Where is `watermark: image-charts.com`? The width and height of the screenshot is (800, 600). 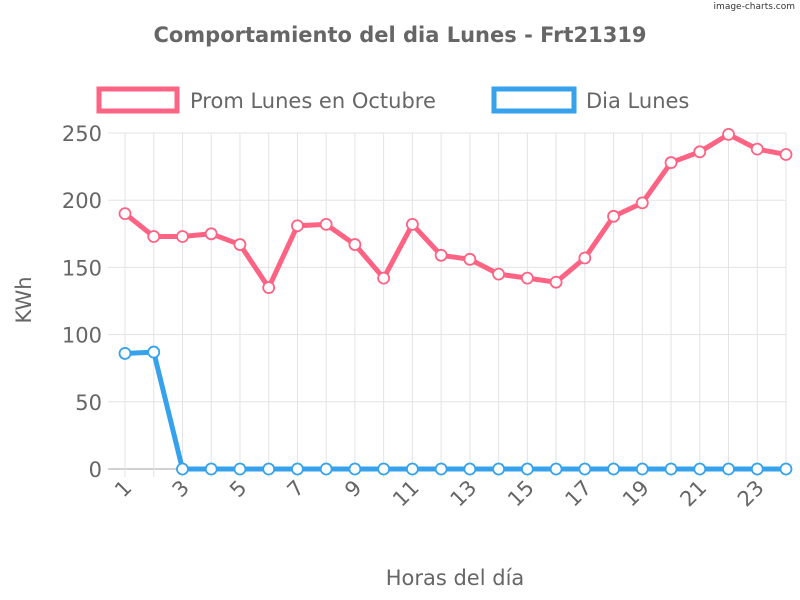
watermark: image-charts.com is located at coordinates (754, 7).